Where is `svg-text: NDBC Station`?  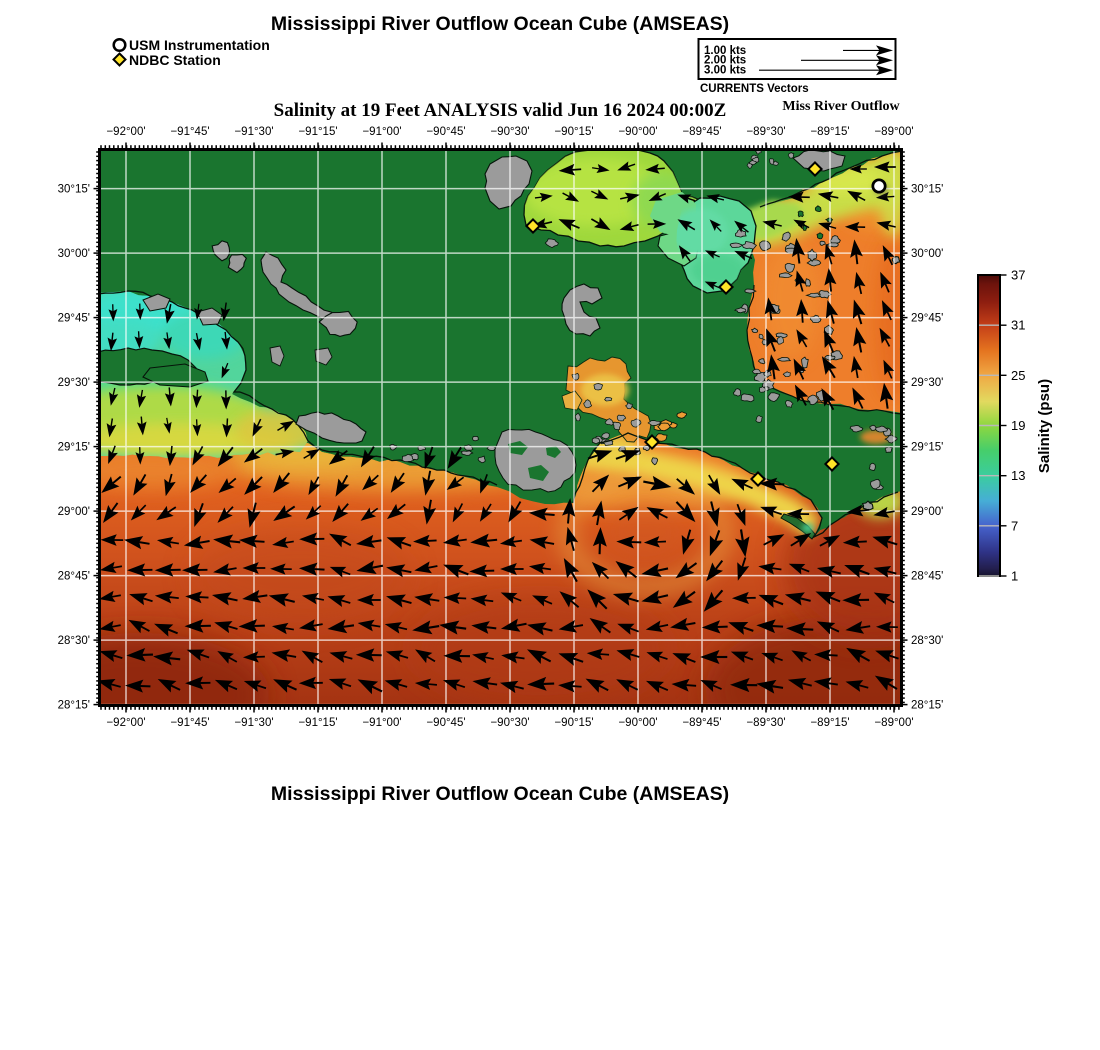
svg-text: NDBC Station is located at coordinates (175, 60).